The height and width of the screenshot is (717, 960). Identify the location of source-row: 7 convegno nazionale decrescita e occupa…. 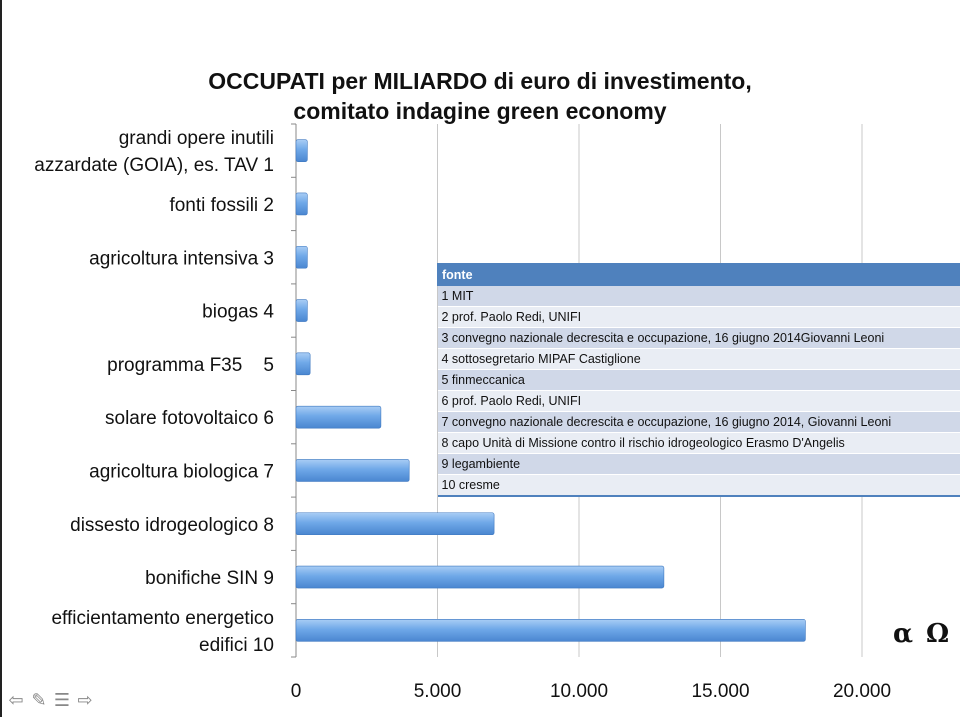
(698, 422).